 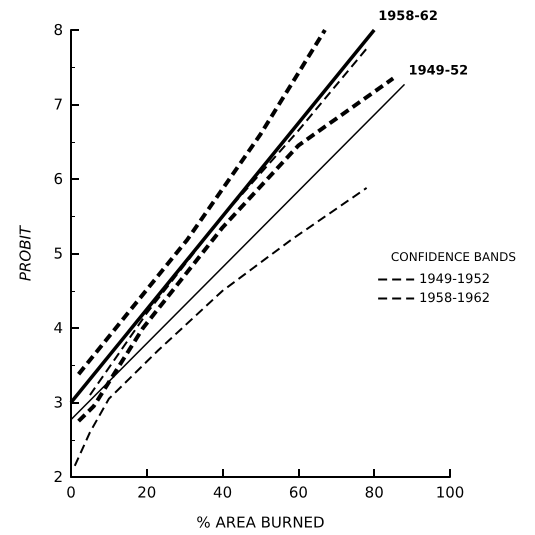 I want to click on y-tick-label: 2, so click(x=58, y=477).